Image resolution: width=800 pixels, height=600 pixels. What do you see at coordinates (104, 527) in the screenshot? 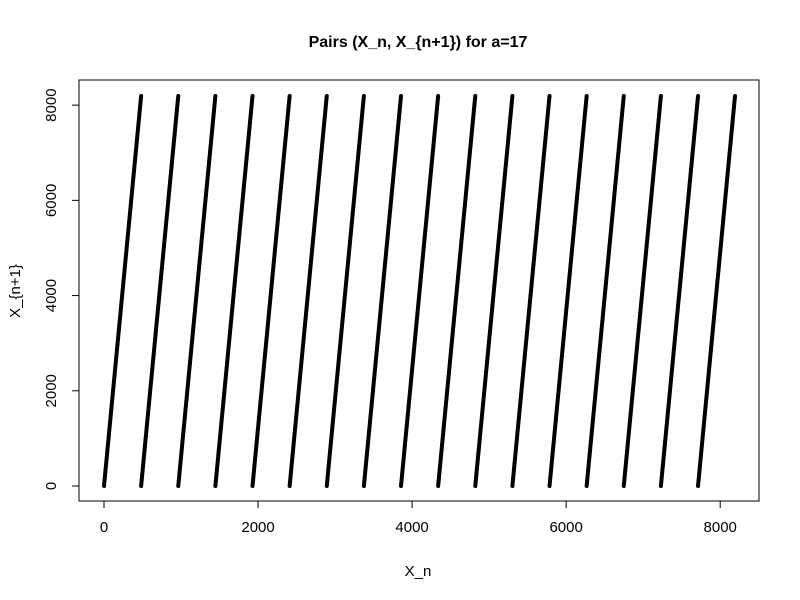
I see `x-tick-label-0: 0` at bounding box center [104, 527].